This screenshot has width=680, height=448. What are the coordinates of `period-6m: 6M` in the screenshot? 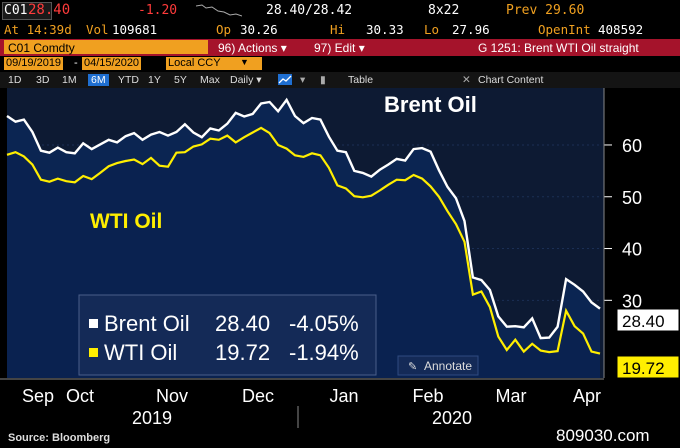 It's located at (98, 80).